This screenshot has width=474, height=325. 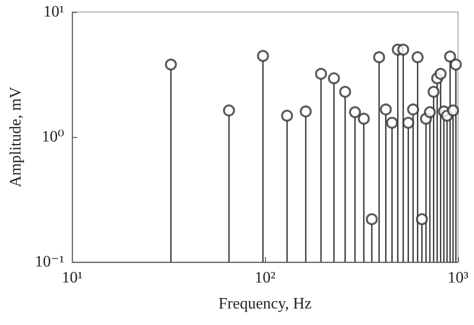 What do you see at coordinates (53, 137) in the screenshot?
I see `y-tick-label: 10⁰` at bounding box center [53, 137].